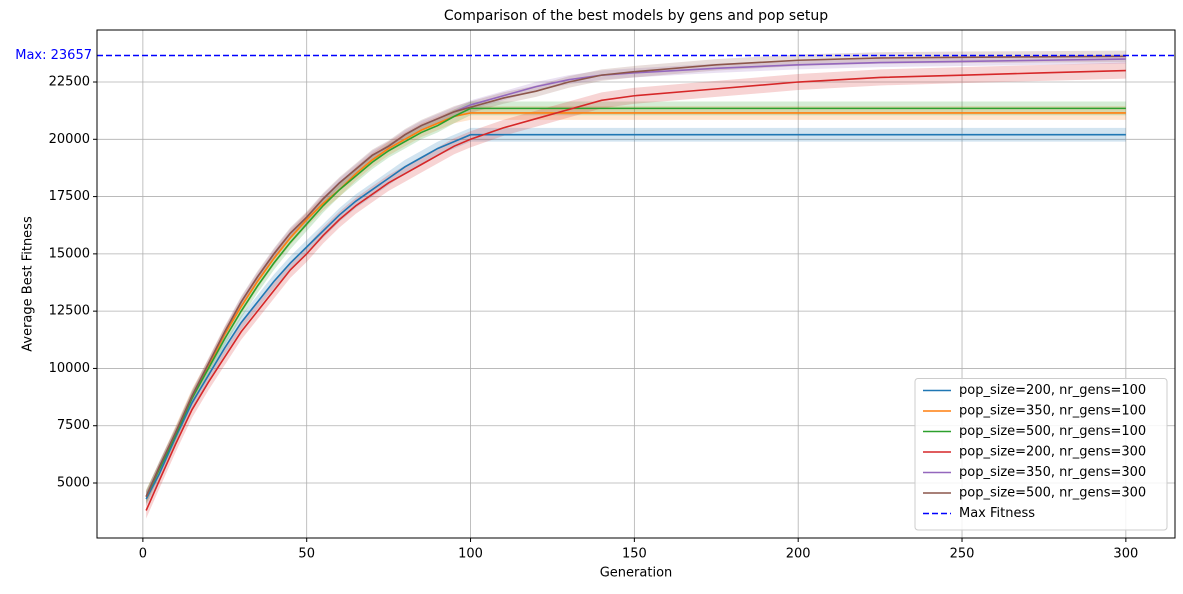  What do you see at coordinates (470, 554) in the screenshot?
I see `x-tick-label: 100` at bounding box center [470, 554].